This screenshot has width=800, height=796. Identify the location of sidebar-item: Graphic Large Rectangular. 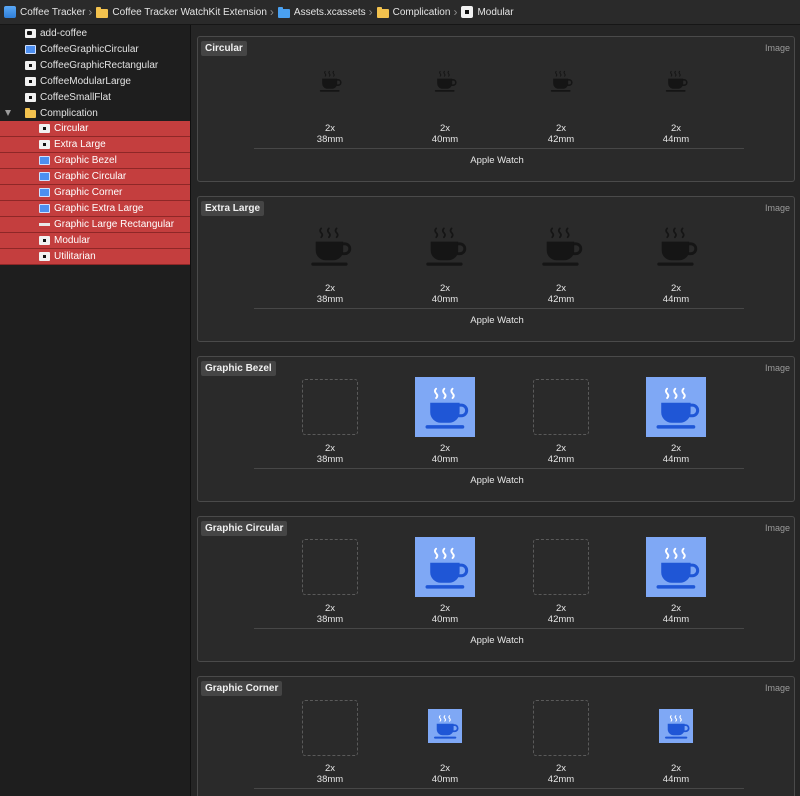
(95, 225).